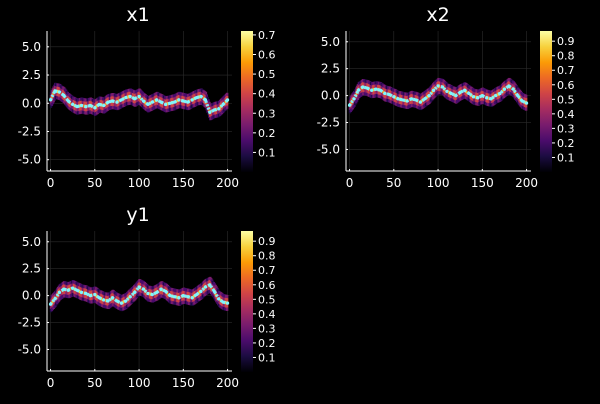  What do you see at coordinates (267, 256) in the screenshot?
I see `colorbar-tick-label: 0.8` at bounding box center [267, 256].